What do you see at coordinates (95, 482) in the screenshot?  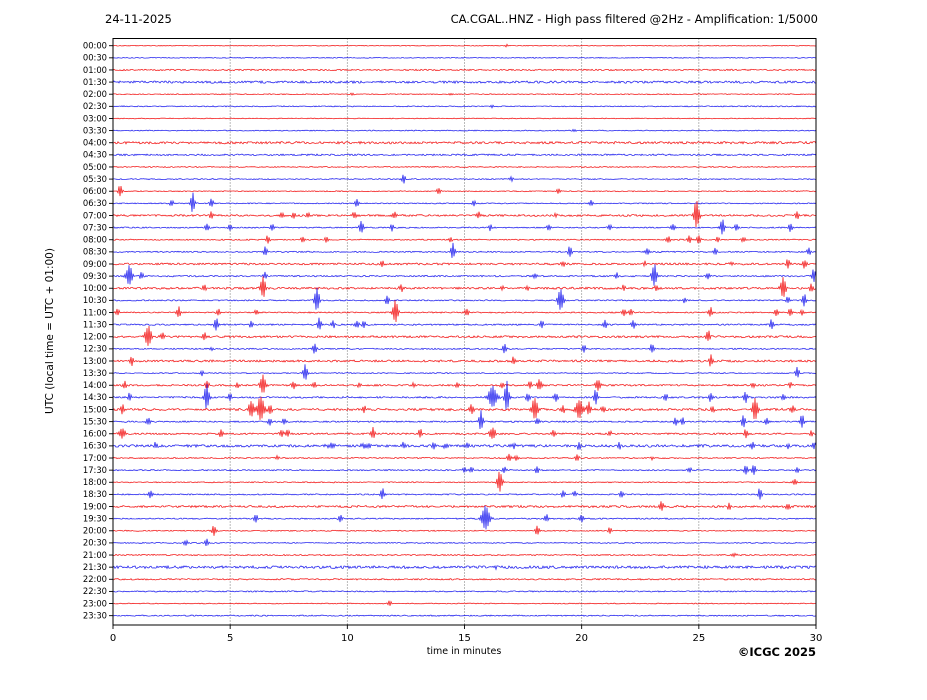 I see `y-tick-label: 18:00` at bounding box center [95, 482].